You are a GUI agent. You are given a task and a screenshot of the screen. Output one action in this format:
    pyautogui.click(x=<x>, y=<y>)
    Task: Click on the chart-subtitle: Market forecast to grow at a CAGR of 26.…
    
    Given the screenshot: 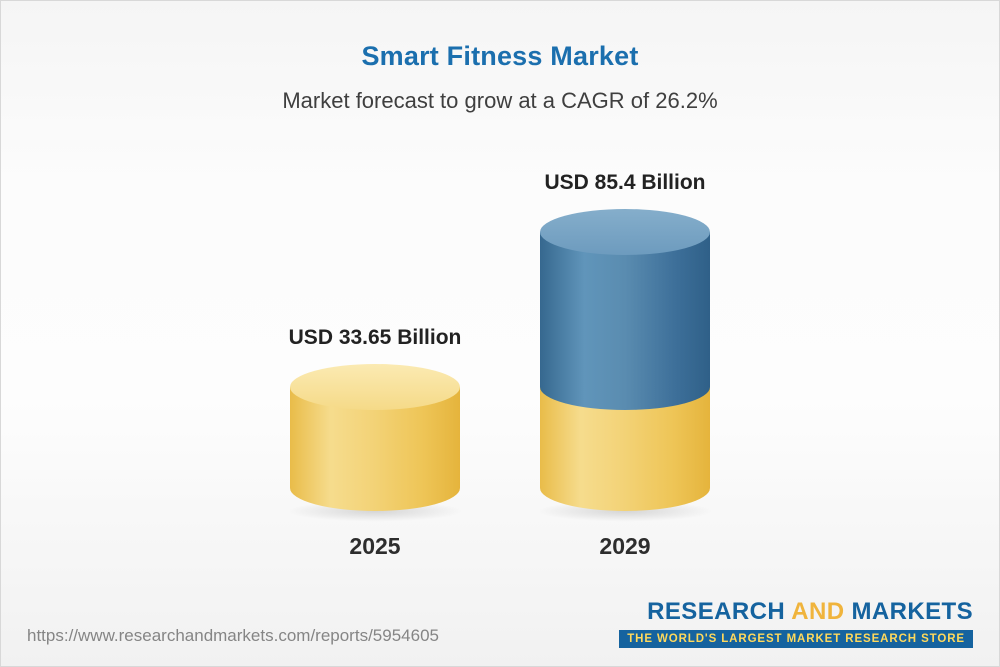 What is the action you would take?
    pyautogui.click(x=500, y=100)
    